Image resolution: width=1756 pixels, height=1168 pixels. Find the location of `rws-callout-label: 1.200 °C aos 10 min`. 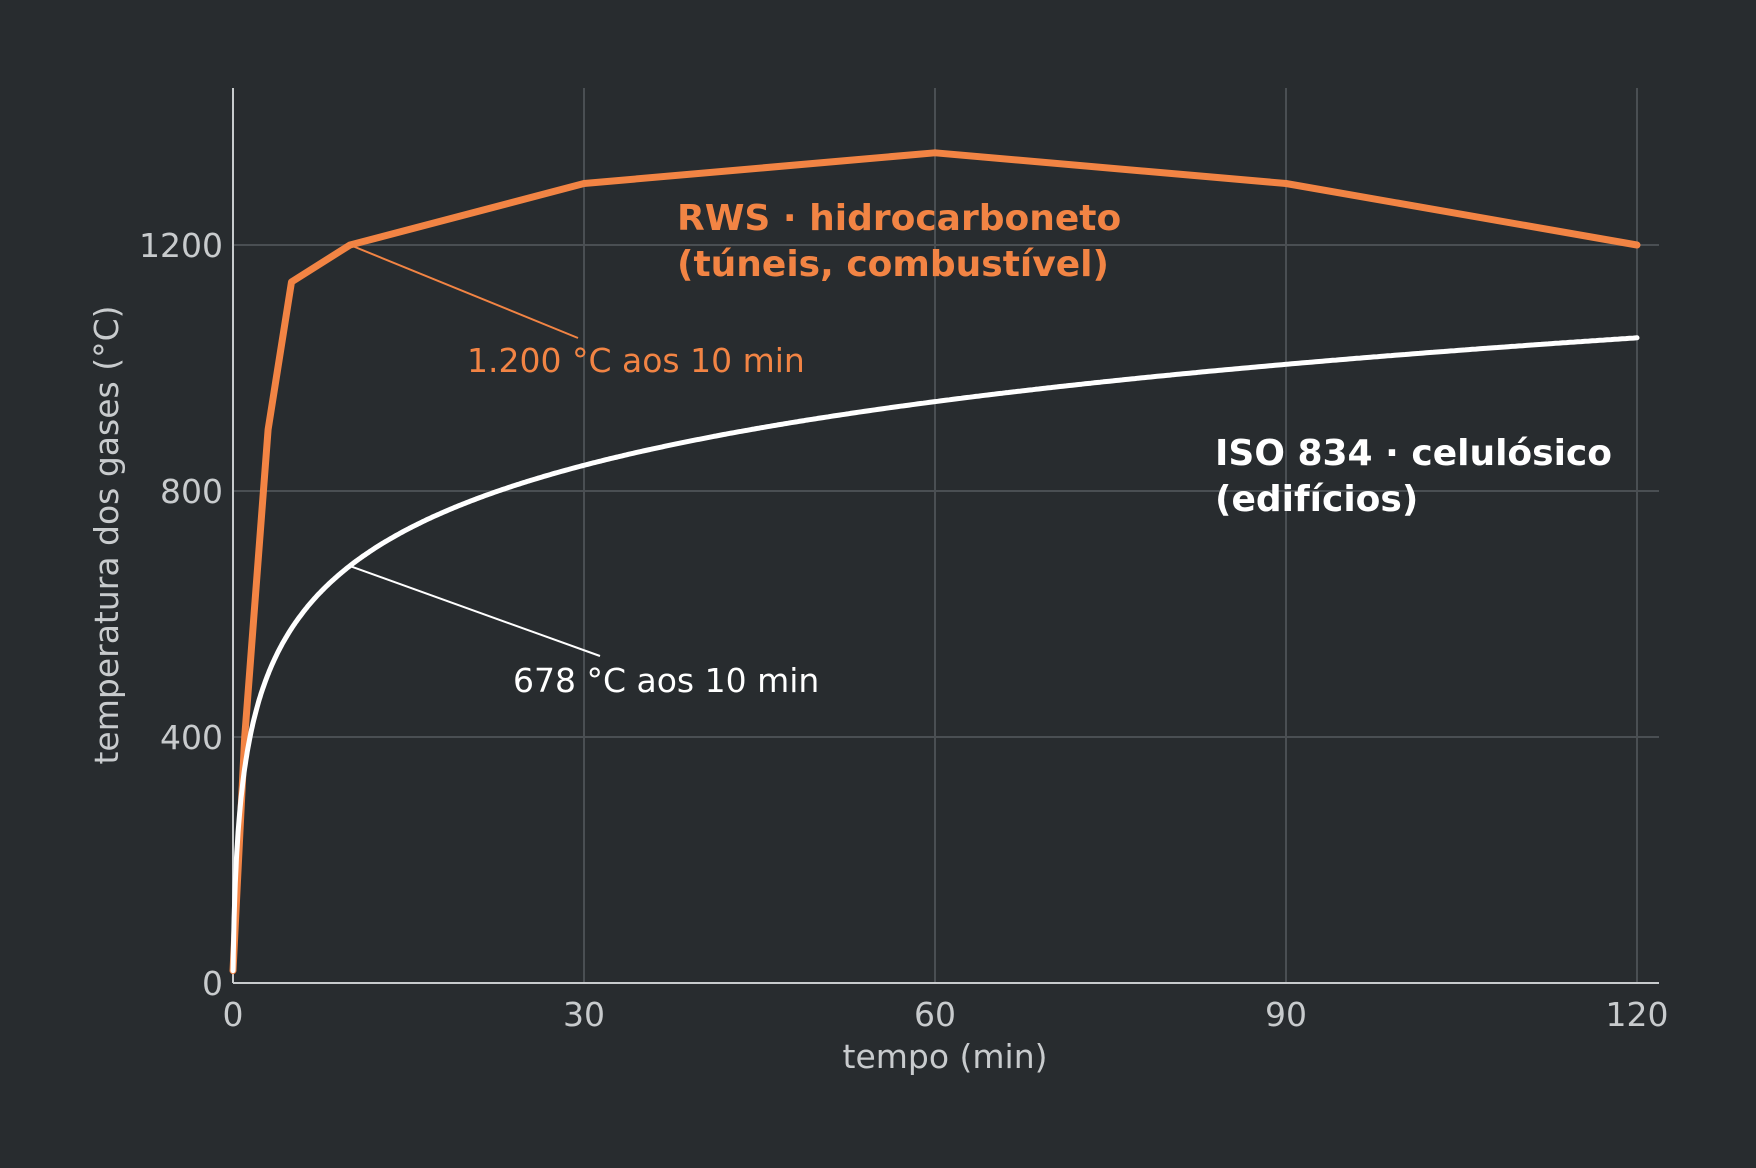

rws-callout-label: 1.200 °C aos 10 min is located at coordinates (636, 360).